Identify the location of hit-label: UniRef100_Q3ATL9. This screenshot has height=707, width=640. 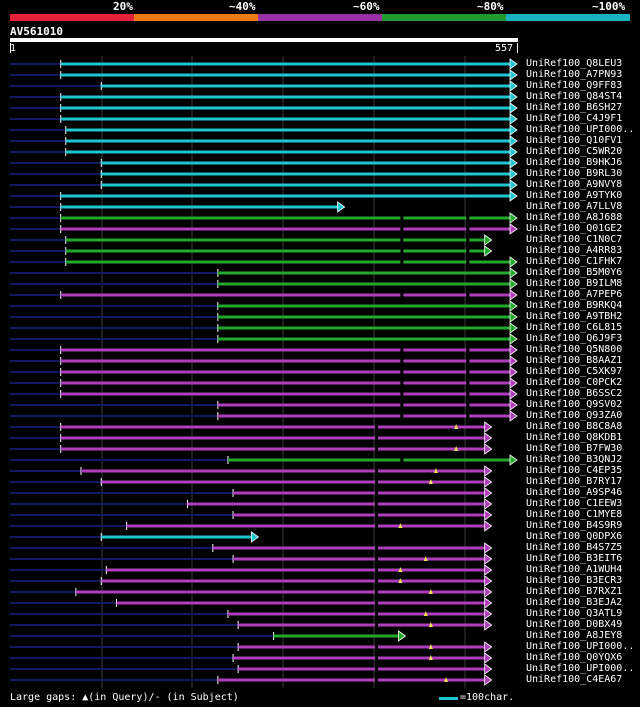
(574, 613).